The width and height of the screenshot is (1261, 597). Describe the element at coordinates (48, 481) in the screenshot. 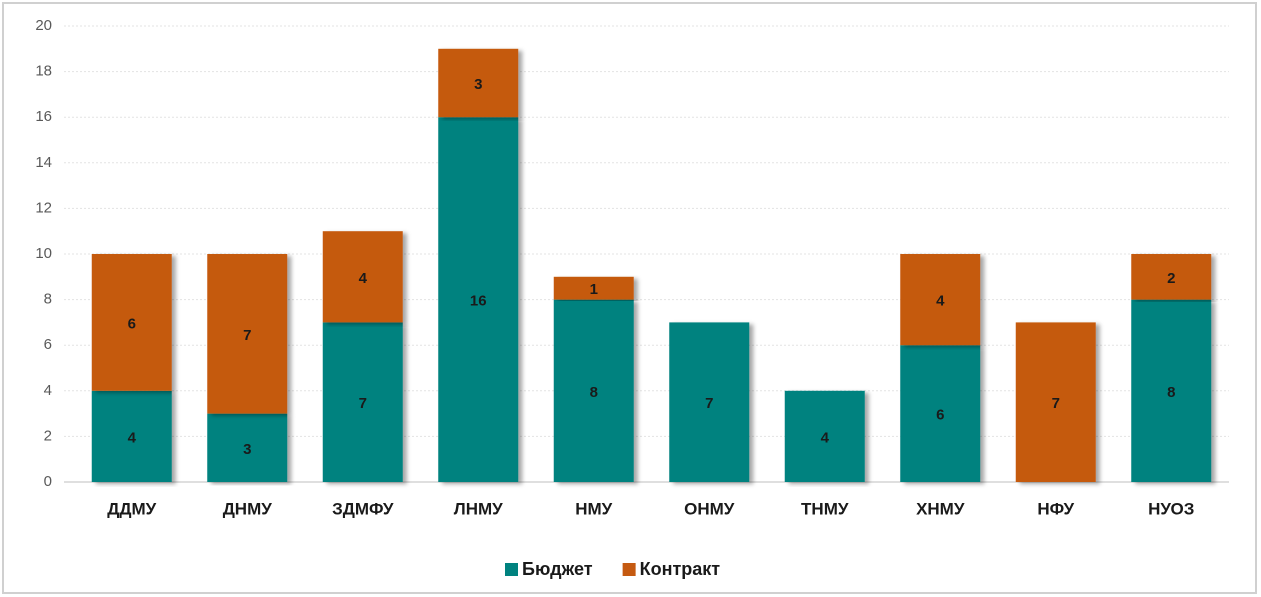

I see `y-tick-label: 0` at that location.